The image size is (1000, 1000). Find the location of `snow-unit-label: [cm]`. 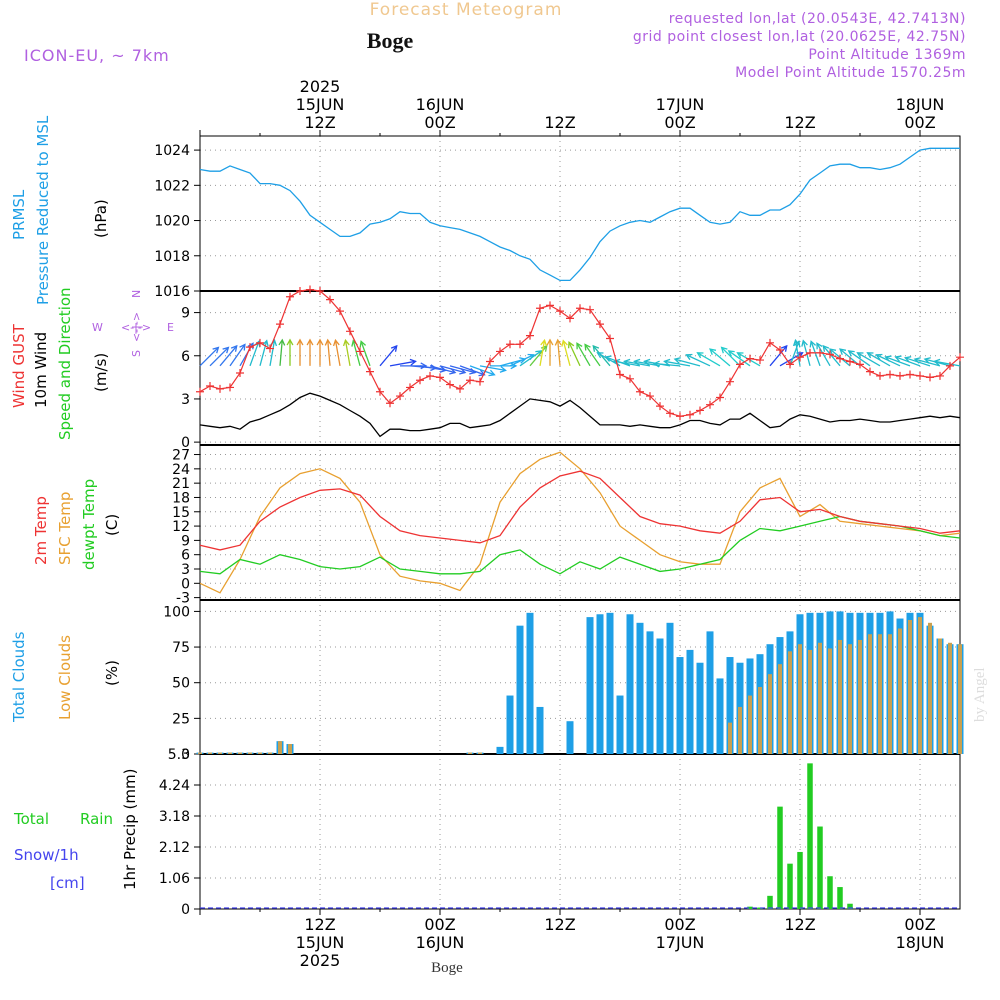

snow-unit-label: [cm] is located at coordinates (67, 883).